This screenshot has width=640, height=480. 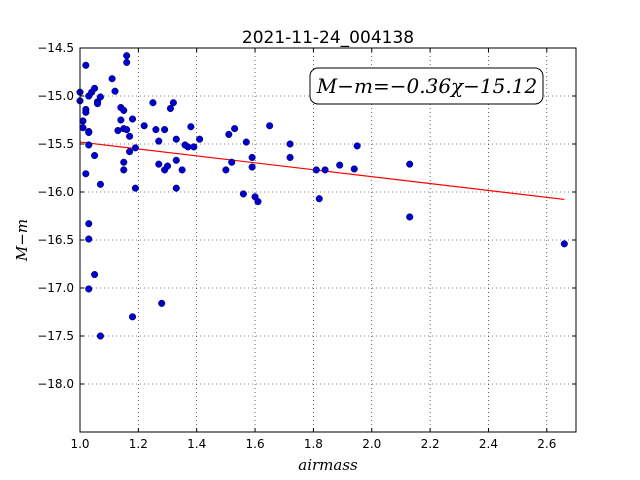 I want to click on y-tick-label: −14.5, so click(x=55, y=48).